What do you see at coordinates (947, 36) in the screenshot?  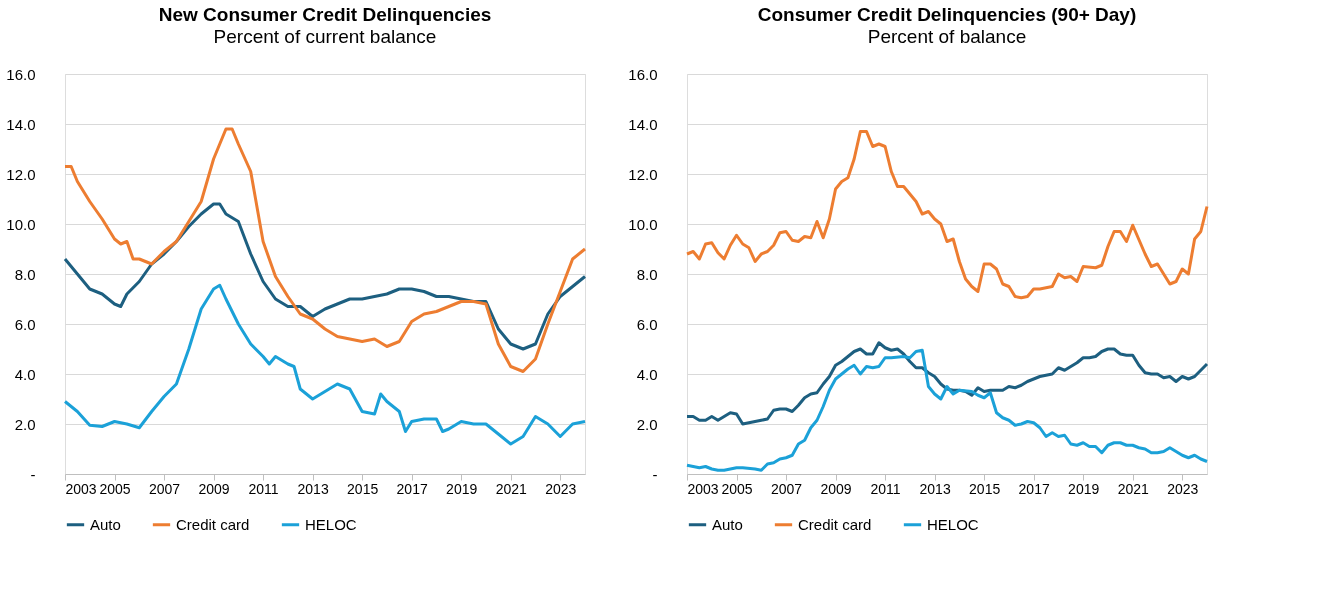 I see `chart-subtitle: Percent of balance` at bounding box center [947, 36].